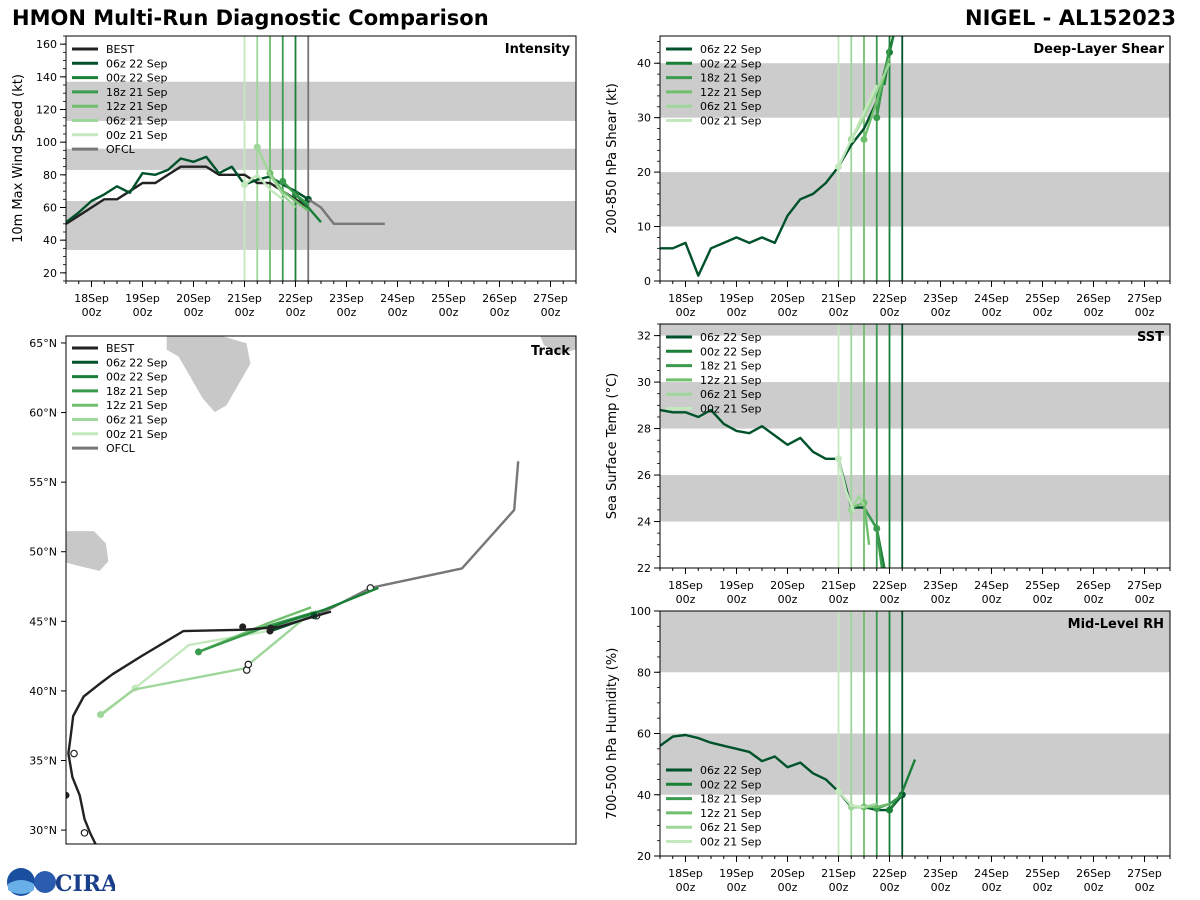  What do you see at coordinates (46, 44) in the screenshot?
I see `y-tick-label: 160` at bounding box center [46, 44].